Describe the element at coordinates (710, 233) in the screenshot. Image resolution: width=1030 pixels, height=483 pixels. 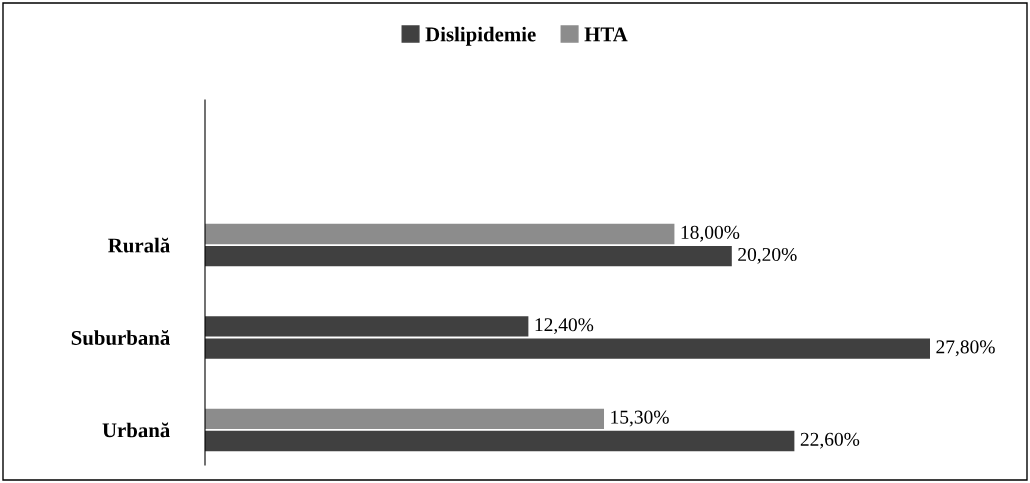
I see `data-label: 18,00%` at that location.